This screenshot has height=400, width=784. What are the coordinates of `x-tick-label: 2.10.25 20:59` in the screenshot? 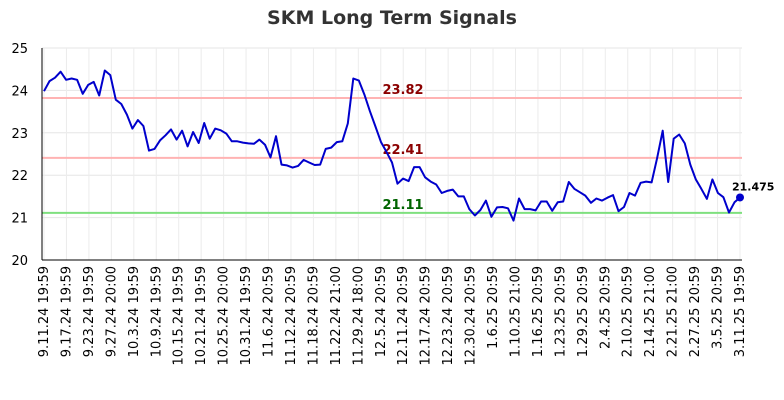 It's located at (628, 311).